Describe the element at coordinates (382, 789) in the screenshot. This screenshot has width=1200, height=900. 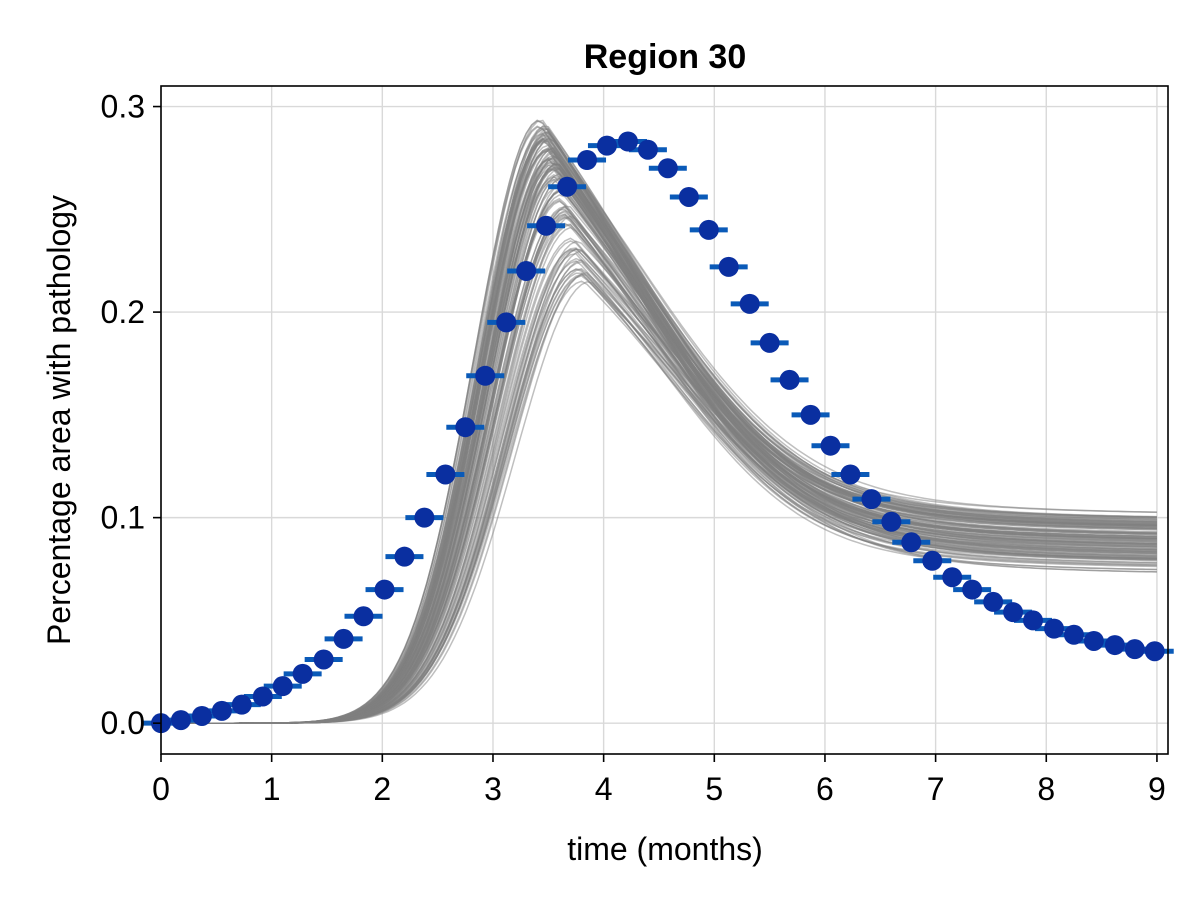
I see `x-tick-label: 2` at that location.